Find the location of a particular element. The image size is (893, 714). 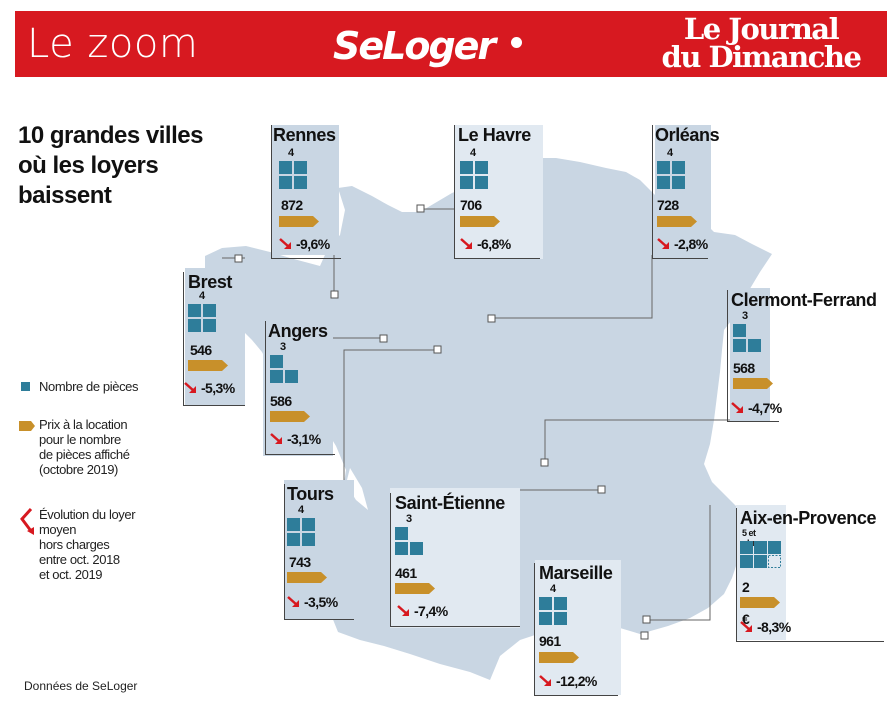

five-plus-rooms-icon is located at coordinates (760, 554).